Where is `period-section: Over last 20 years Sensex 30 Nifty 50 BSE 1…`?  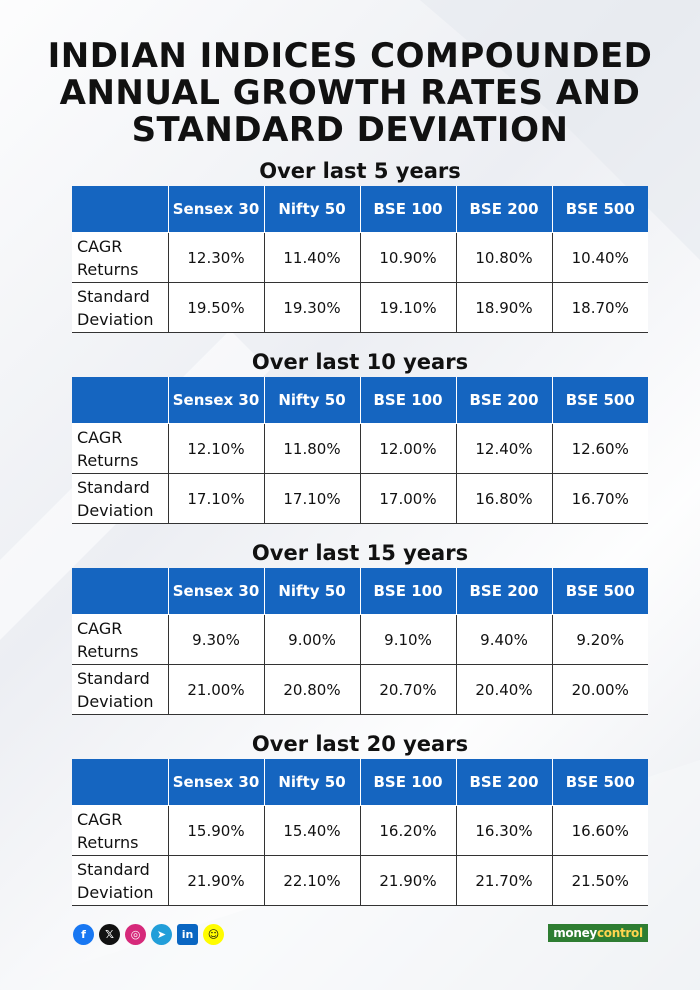
period-section: Over last 20 years Sensex 30 Nifty 50 BSE 1… is located at coordinates (360, 817).